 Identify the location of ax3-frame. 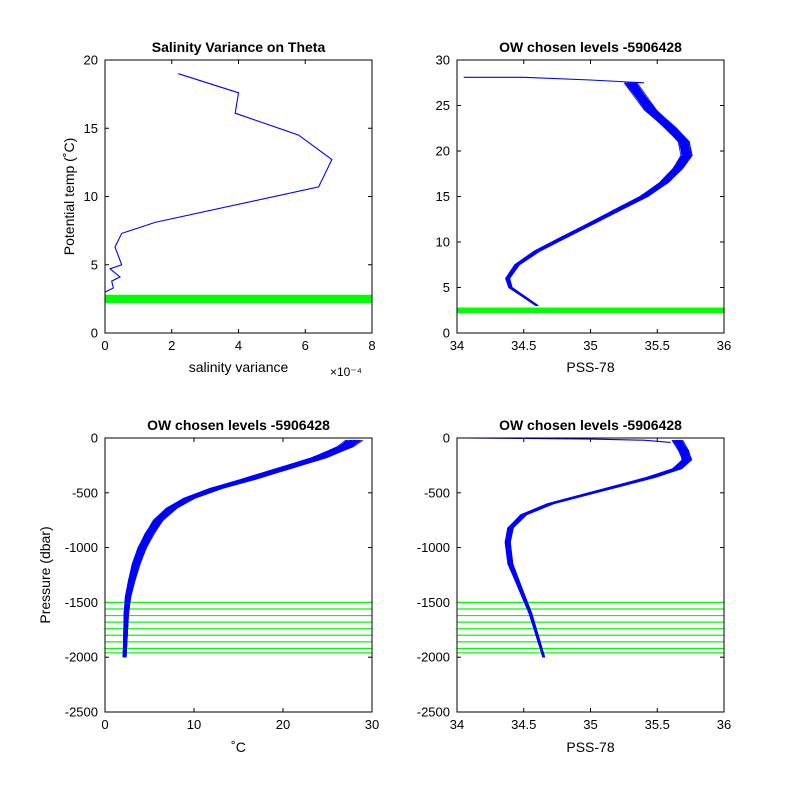
(238, 575).